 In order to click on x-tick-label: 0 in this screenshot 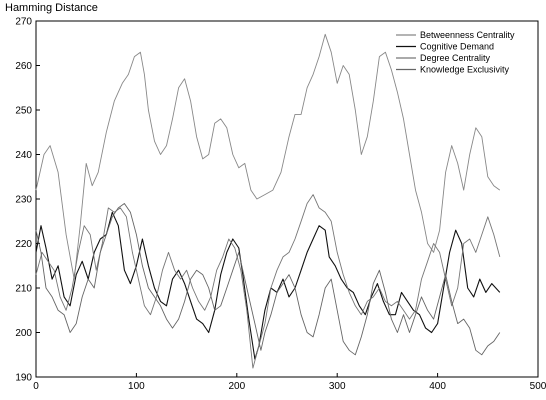, I will do `click(36, 386)`.